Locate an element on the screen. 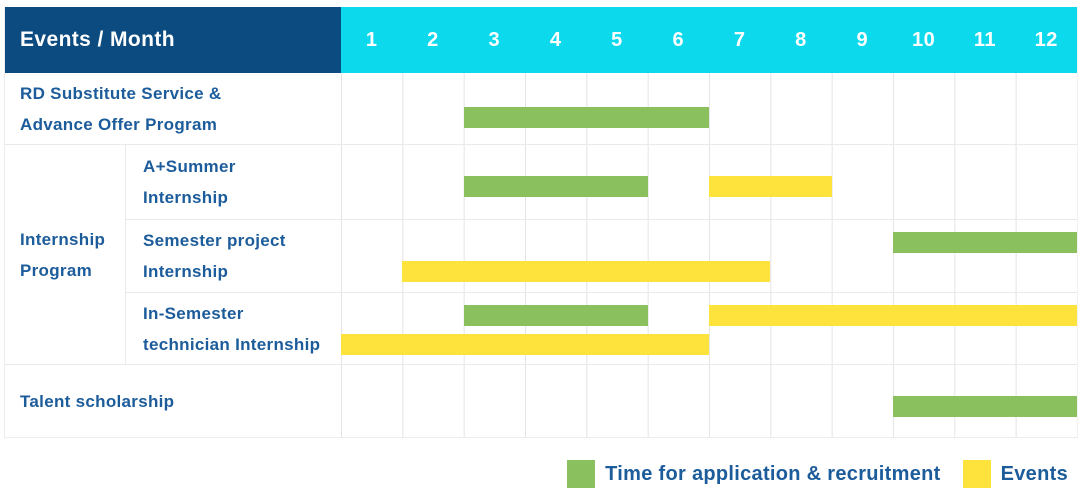 This screenshot has height=494, width=1080. month-header-12: 12 is located at coordinates (1046, 39).